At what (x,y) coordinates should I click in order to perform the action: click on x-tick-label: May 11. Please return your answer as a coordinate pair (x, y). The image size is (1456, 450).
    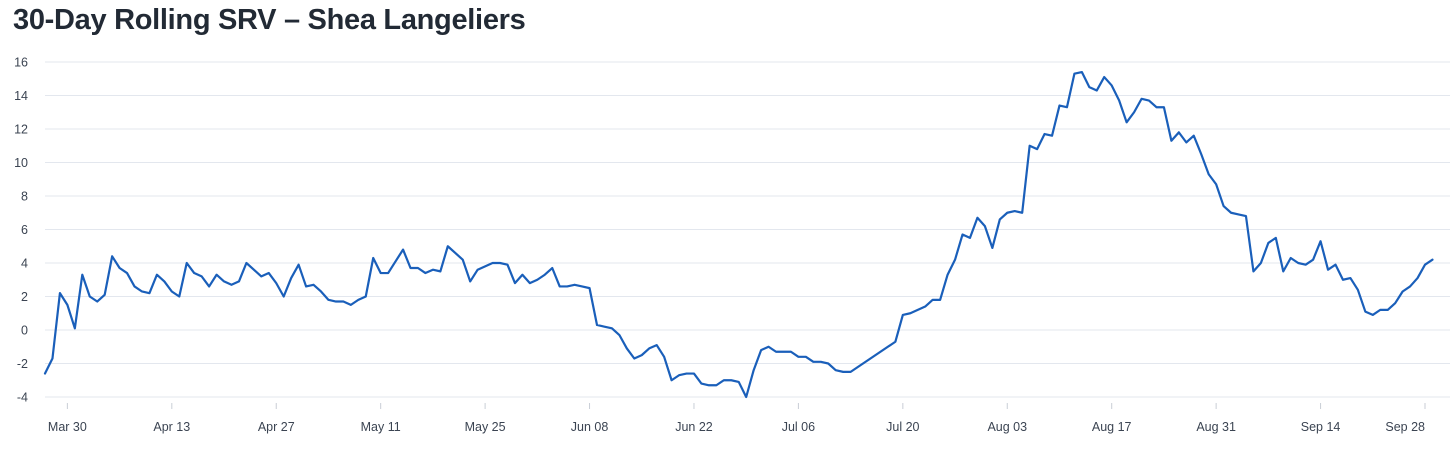
    Looking at the image, I should click on (381, 427).